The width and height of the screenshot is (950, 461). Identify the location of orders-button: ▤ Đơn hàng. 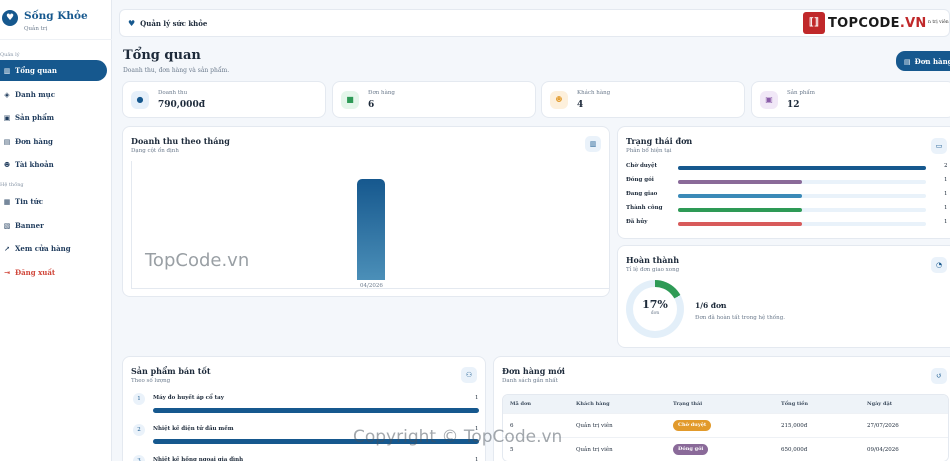
(923, 61).